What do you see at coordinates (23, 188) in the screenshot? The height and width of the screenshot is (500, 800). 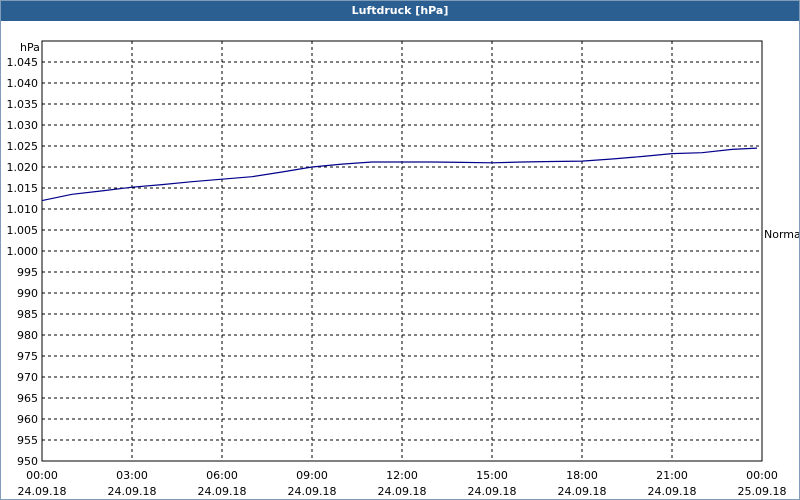 I see `y-tick-label: 1.015` at bounding box center [23, 188].